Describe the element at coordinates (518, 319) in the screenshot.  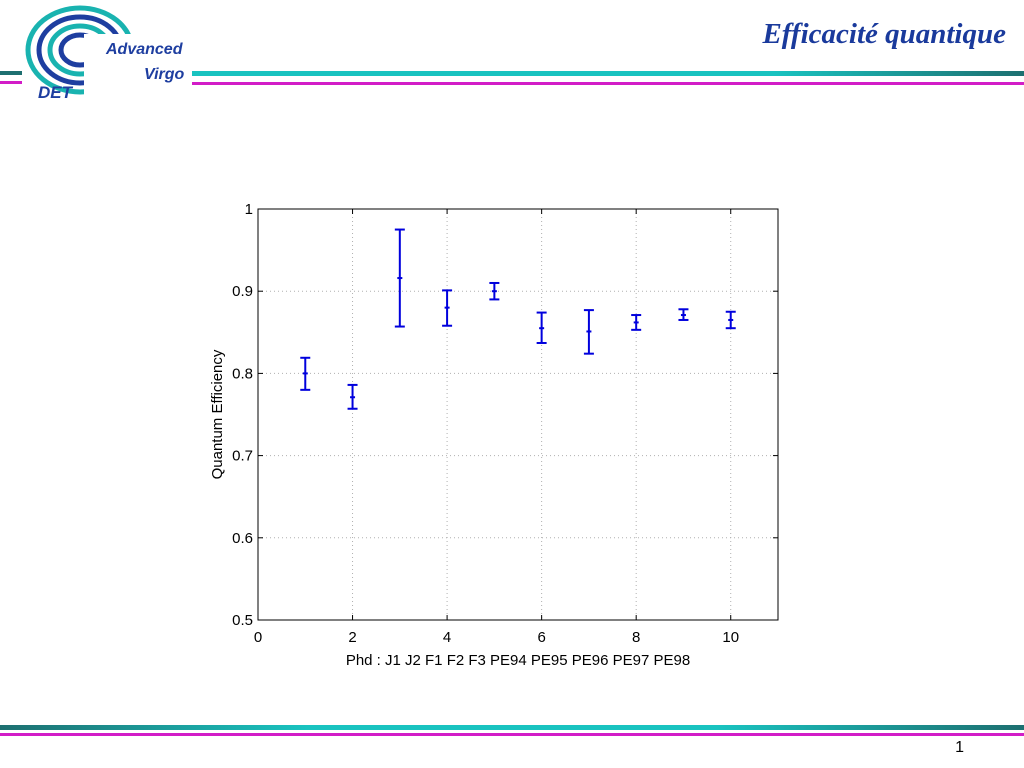
I see `chart-points` at that location.